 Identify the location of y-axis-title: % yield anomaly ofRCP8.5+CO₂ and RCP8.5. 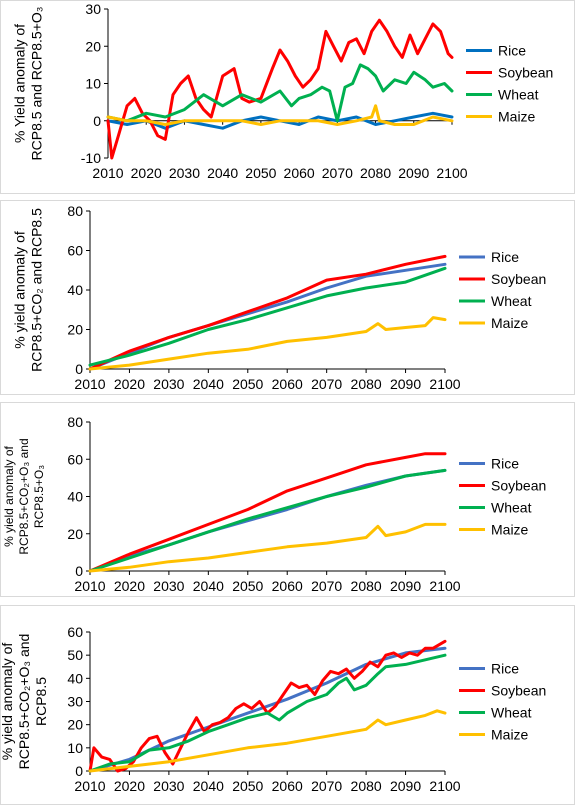
(27, 290).